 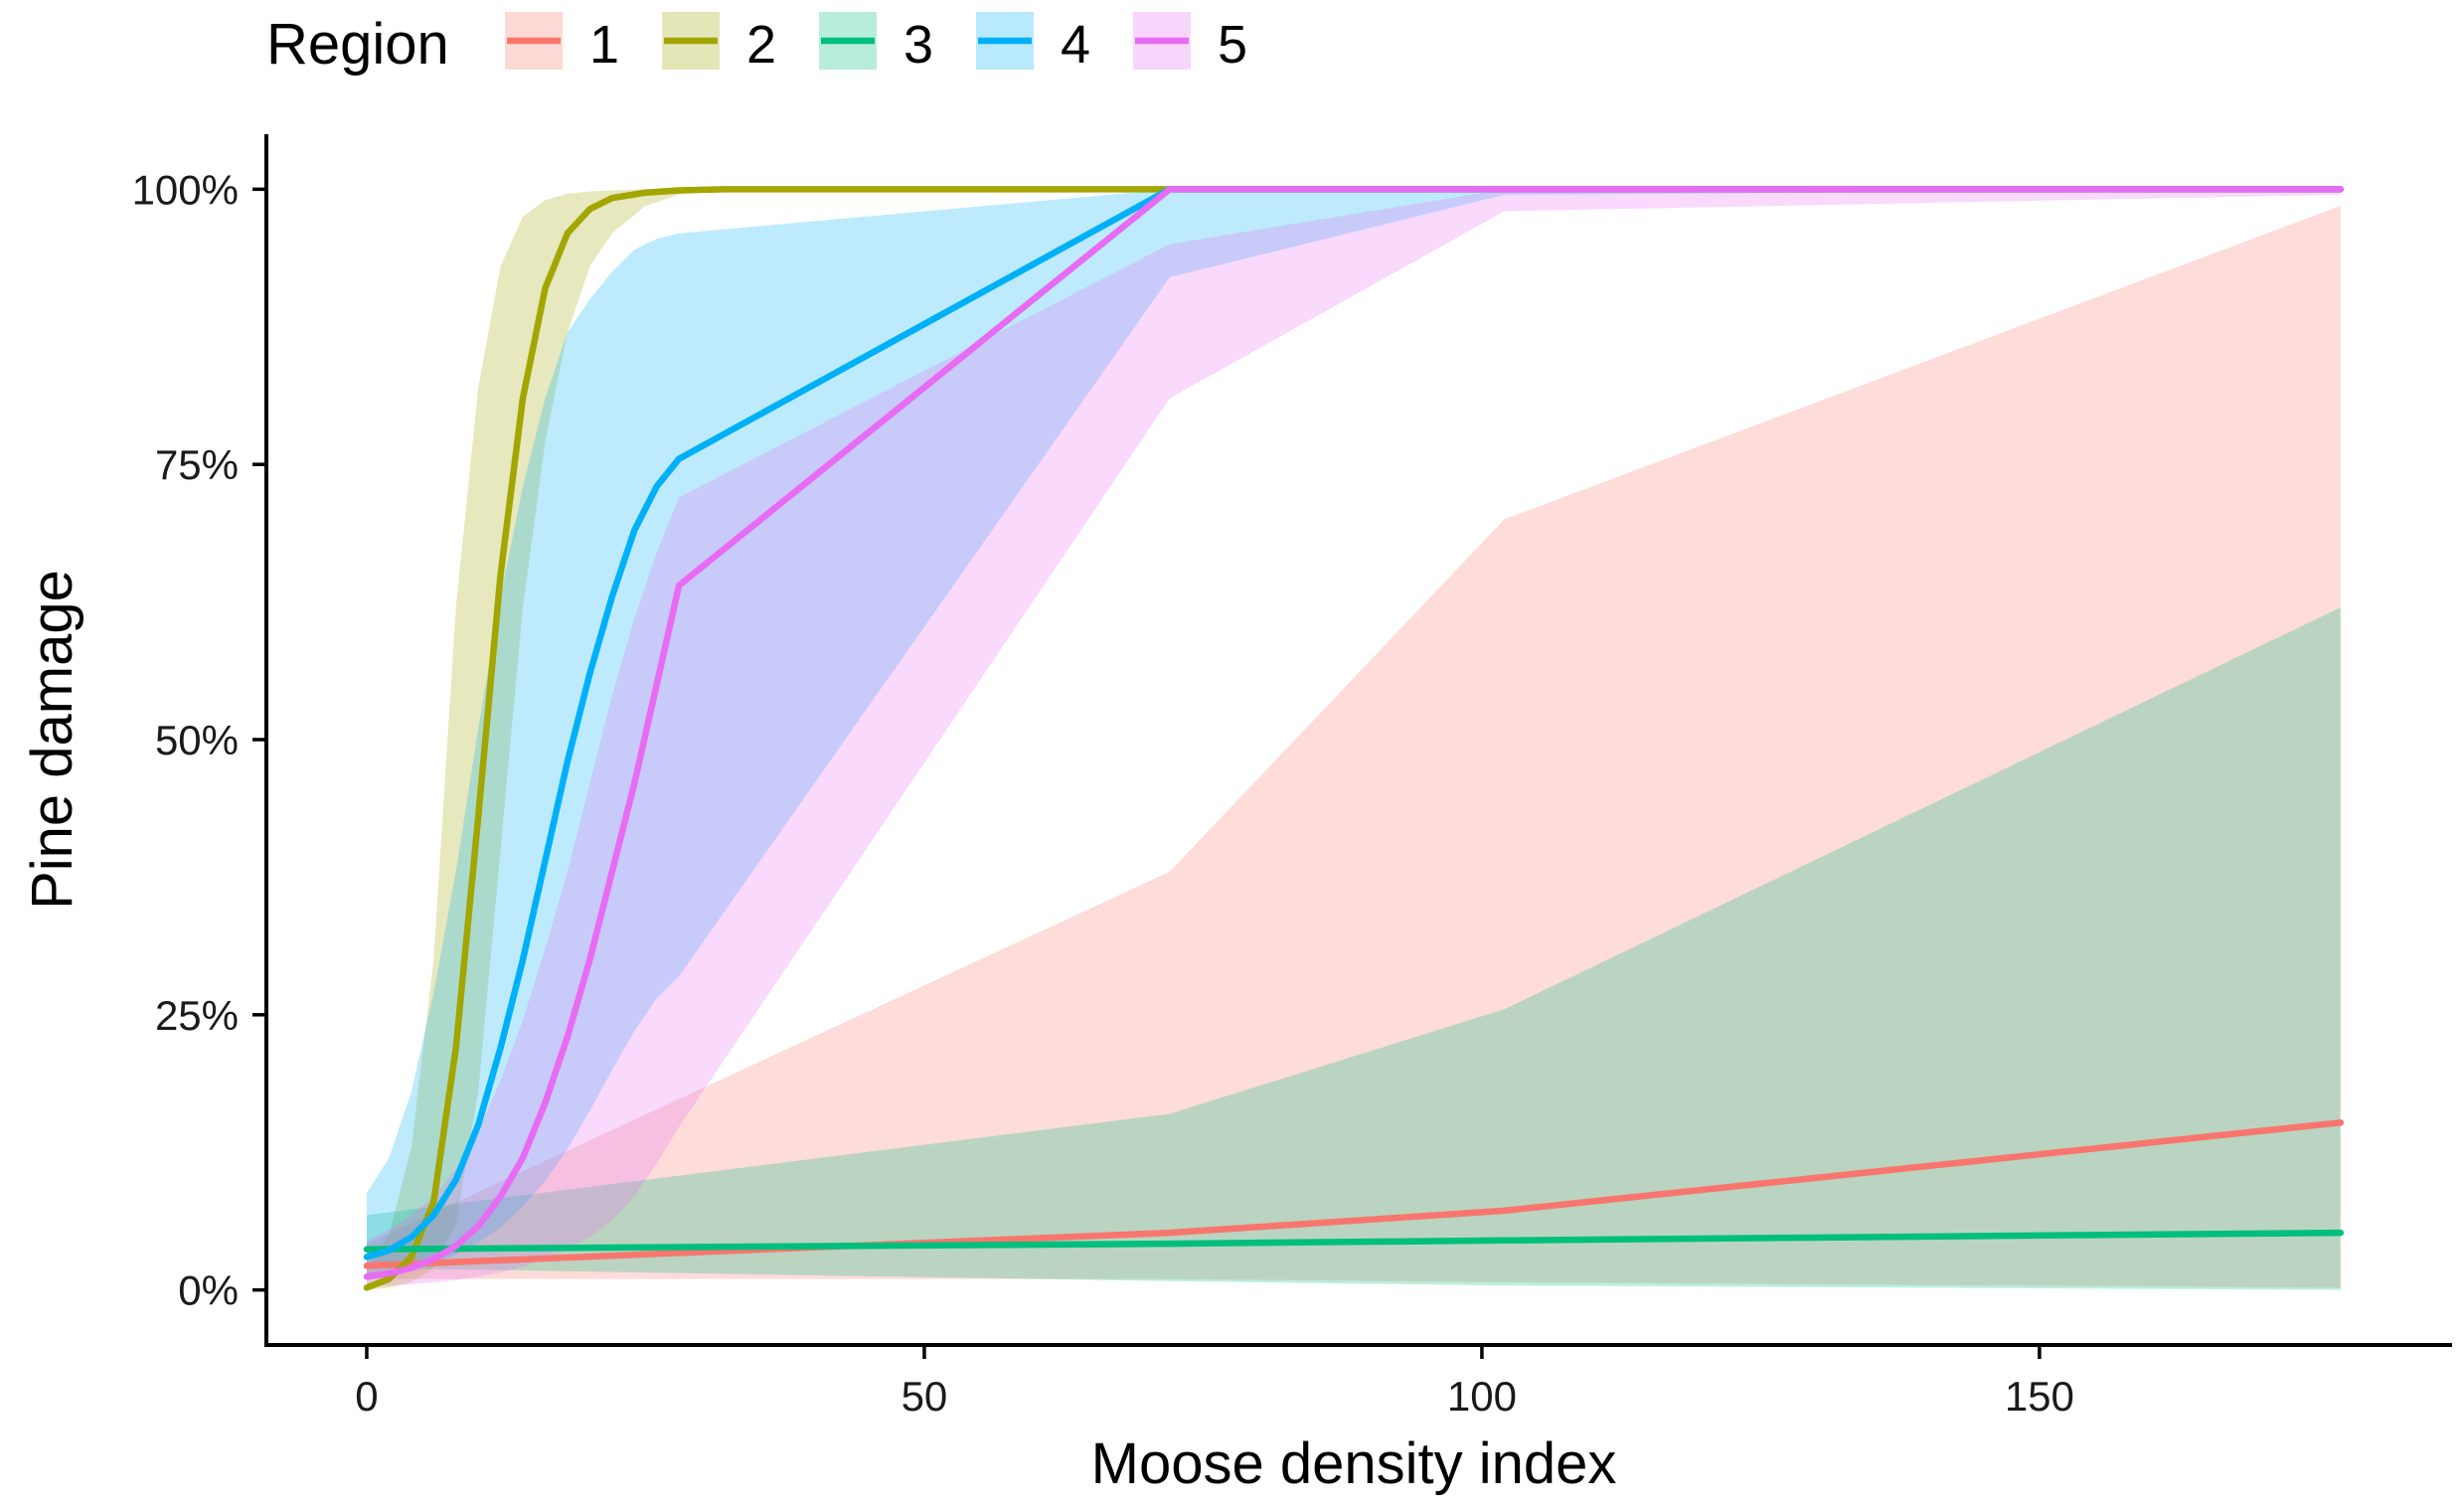 I want to click on legend: Region 1 2 3 4 5, so click(x=757, y=44).